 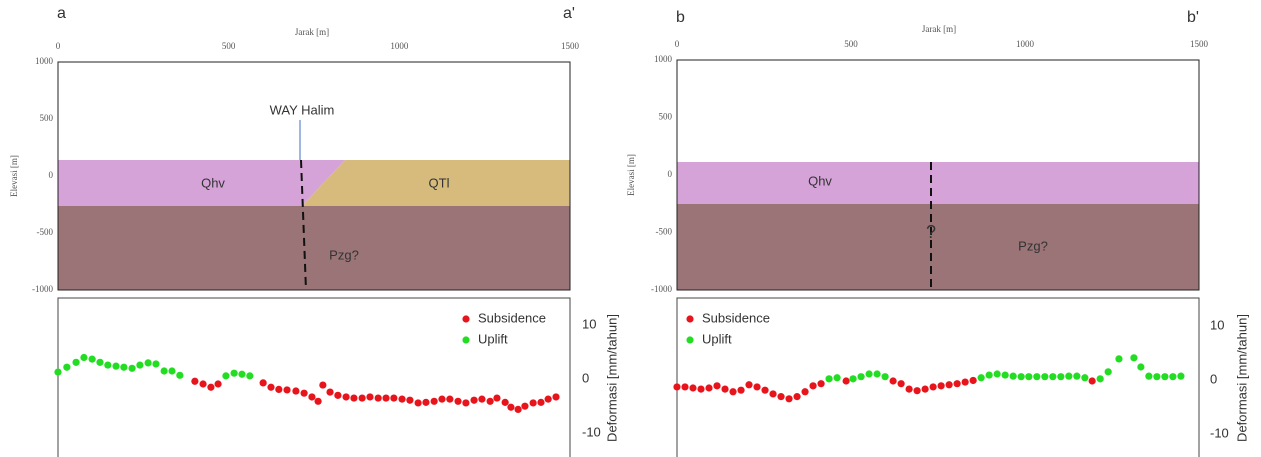 I want to click on x-tick-label: 1500, so click(x=1199, y=44).